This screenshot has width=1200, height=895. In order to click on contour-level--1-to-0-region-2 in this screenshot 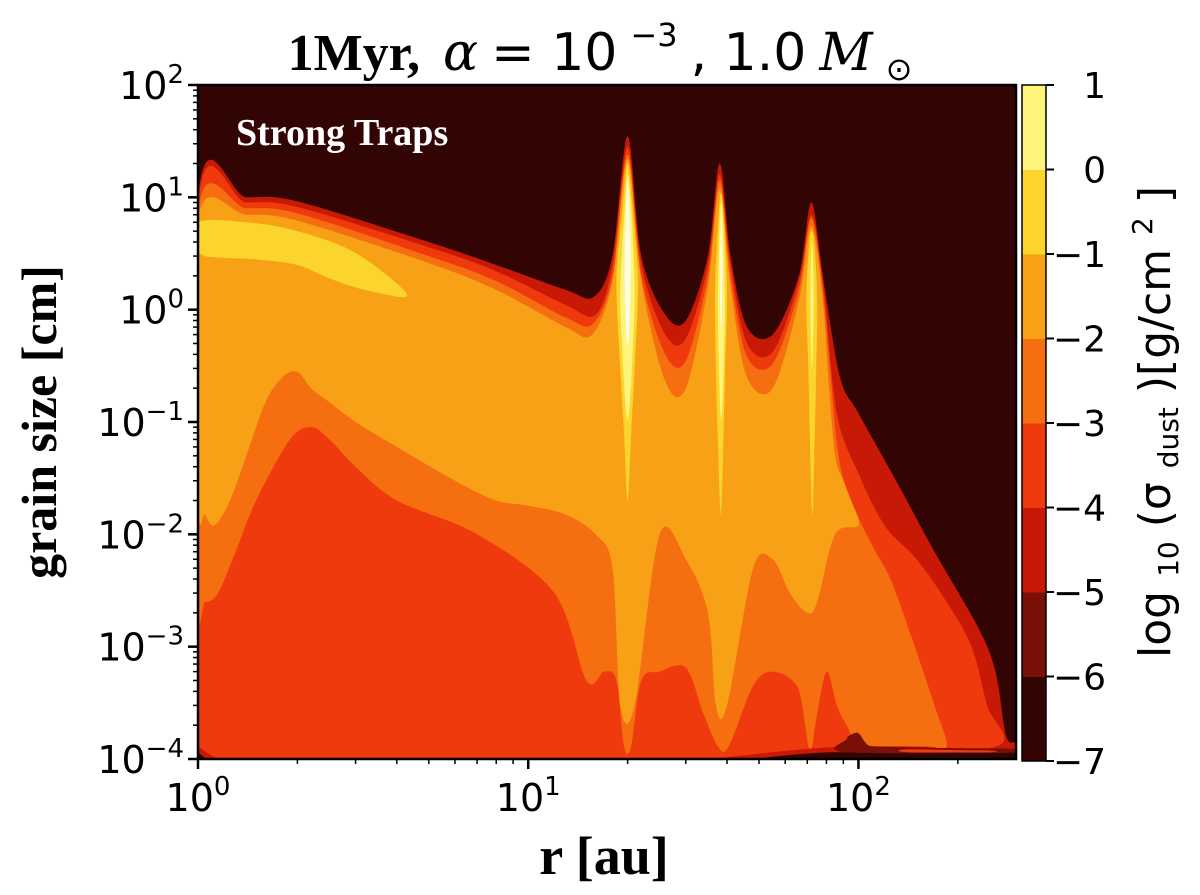, I will do `click(812, 305)`.